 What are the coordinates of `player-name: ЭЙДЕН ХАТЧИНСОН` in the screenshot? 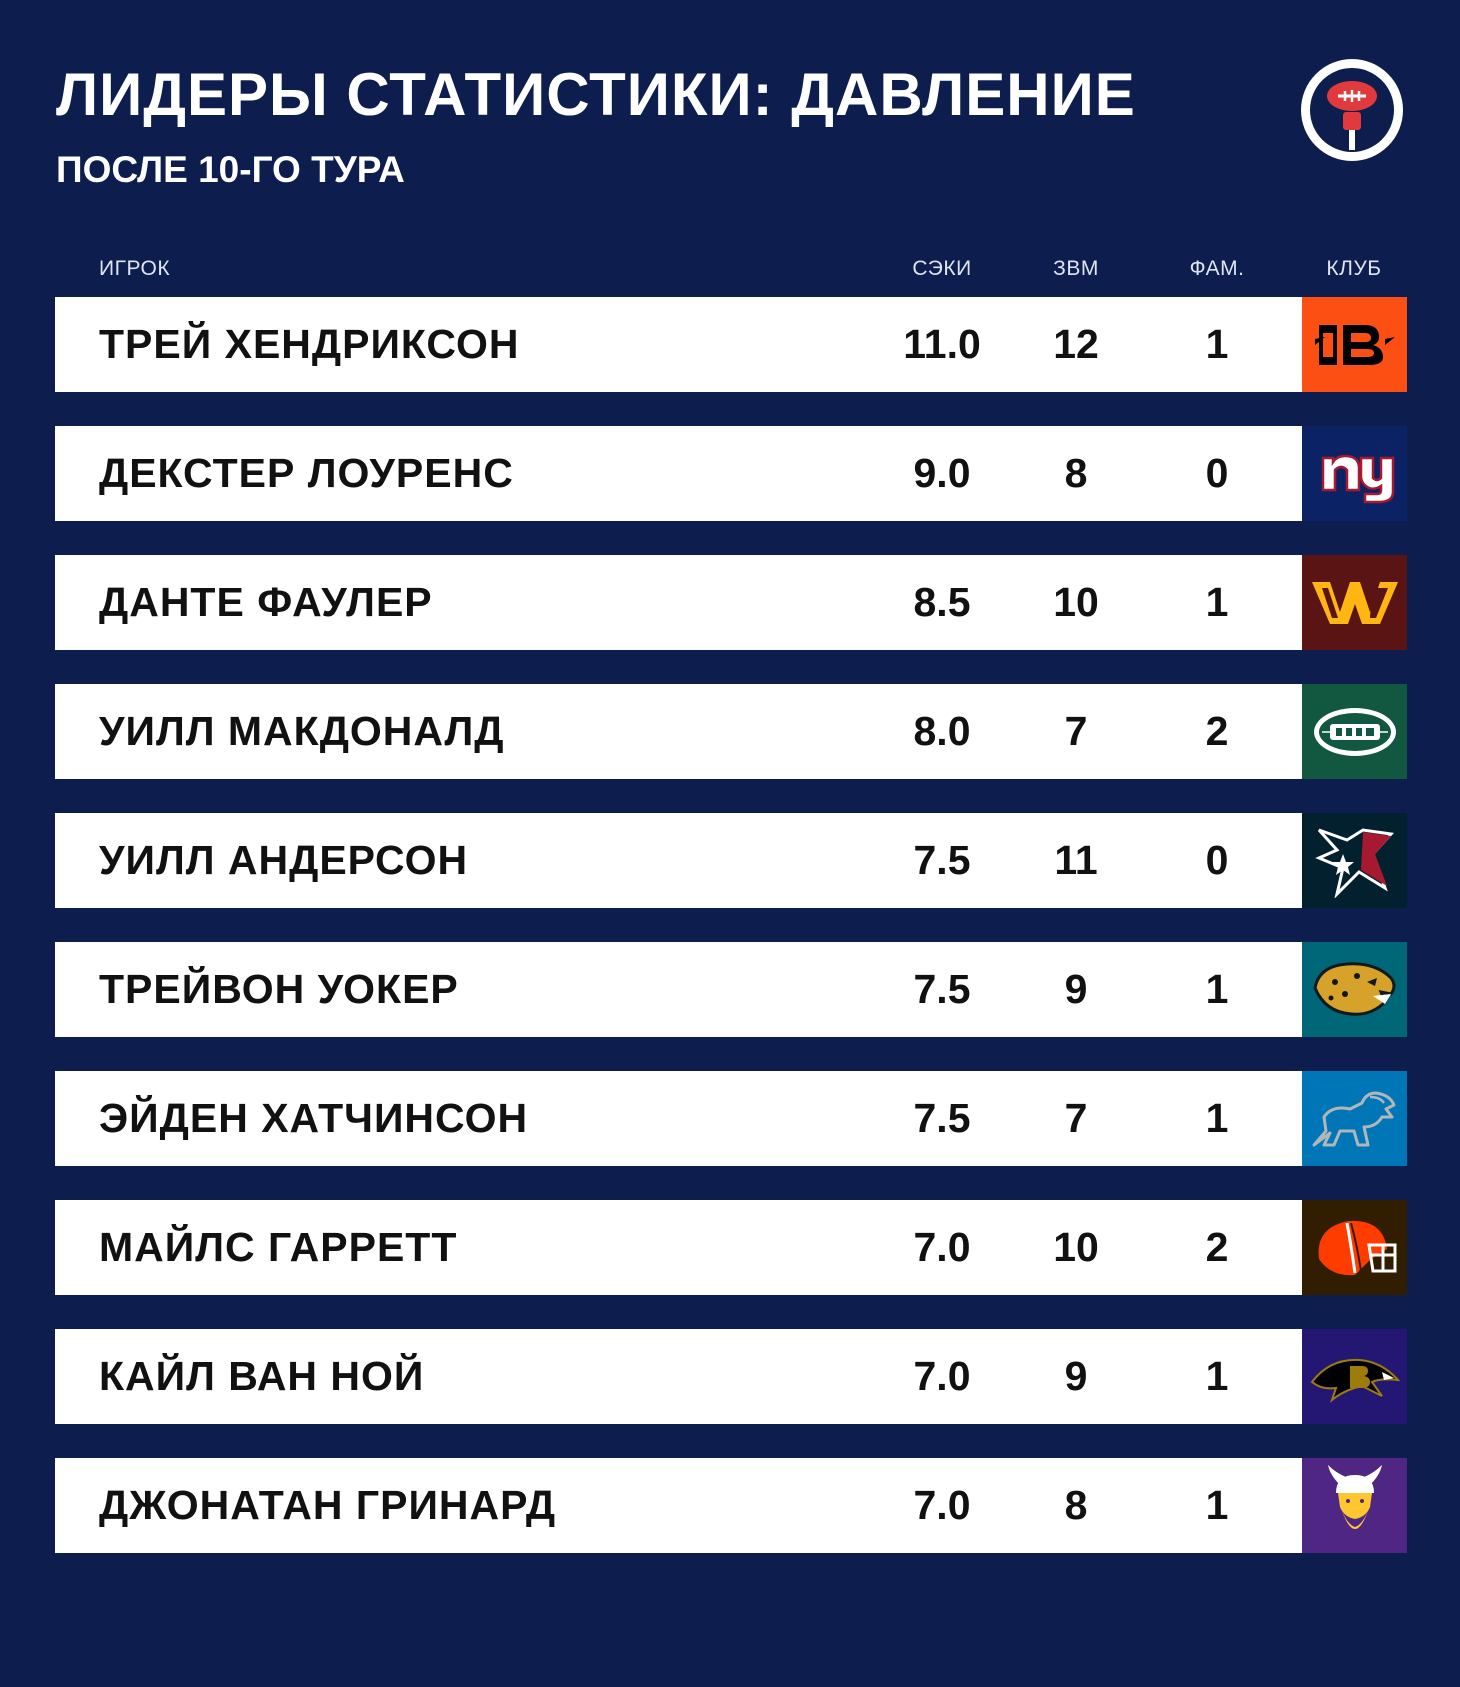 It's located at (314, 1118).